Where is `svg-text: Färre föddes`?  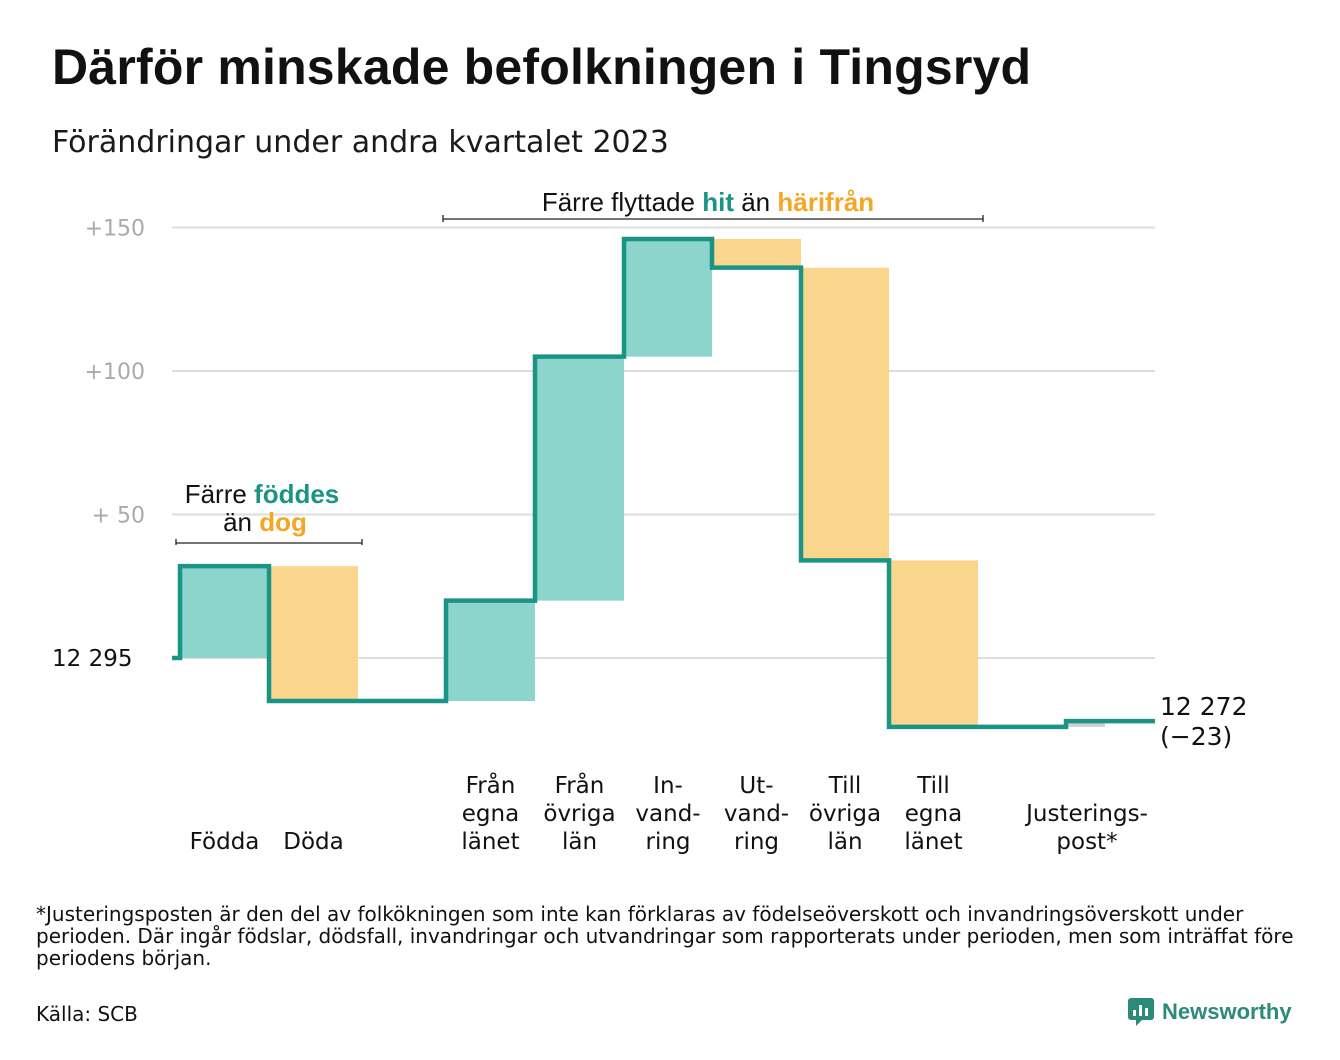 svg-text: Färre föddes is located at coordinates (262, 494).